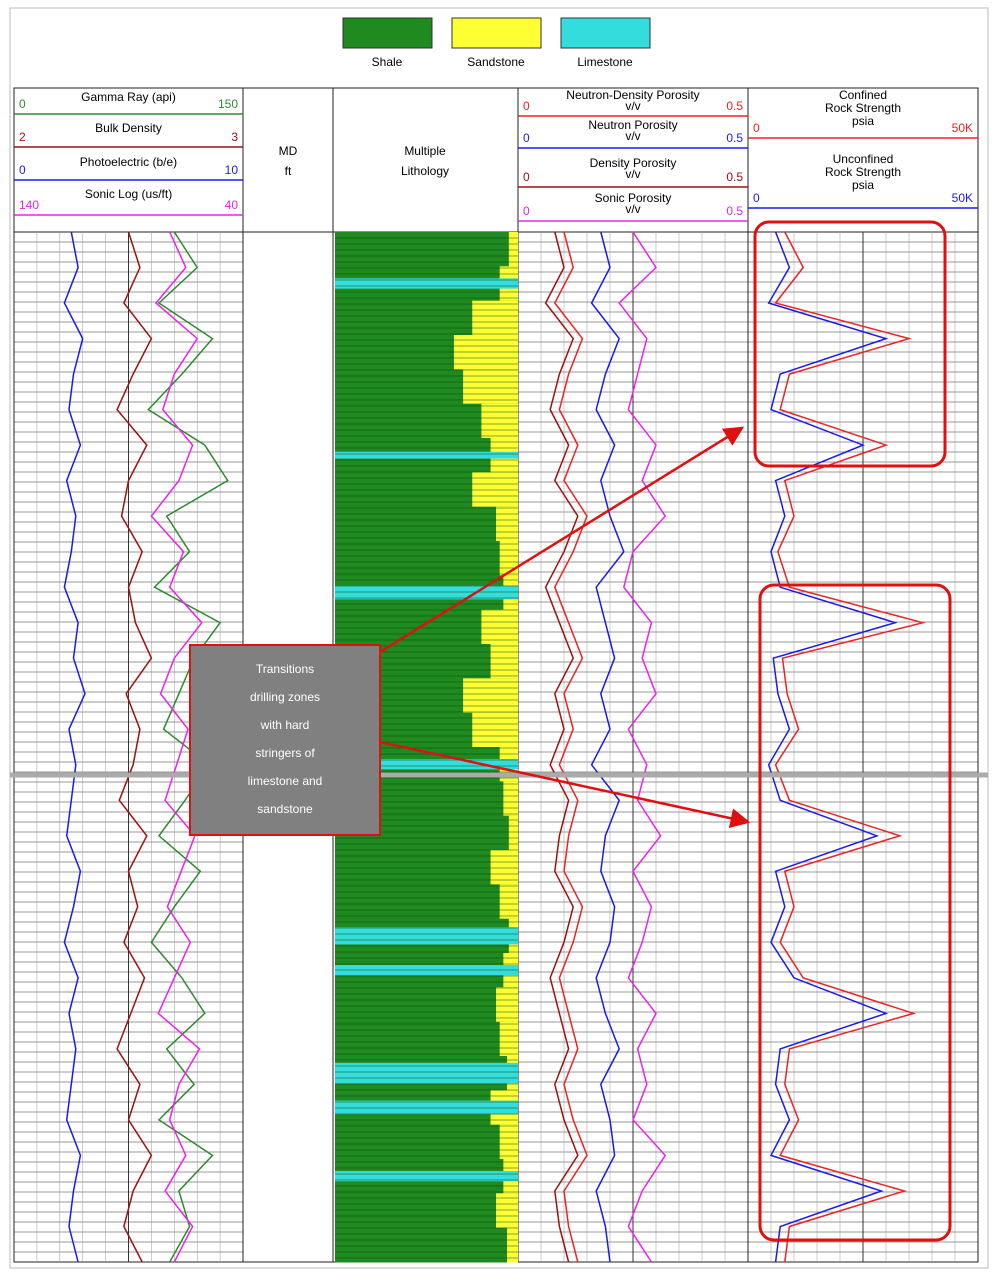 The height and width of the screenshot is (1283, 1000). What do you see at coordinates (285, 809) in the screenshot?
I see `annotation-text: sandstone` at bounding box center [285, 809].